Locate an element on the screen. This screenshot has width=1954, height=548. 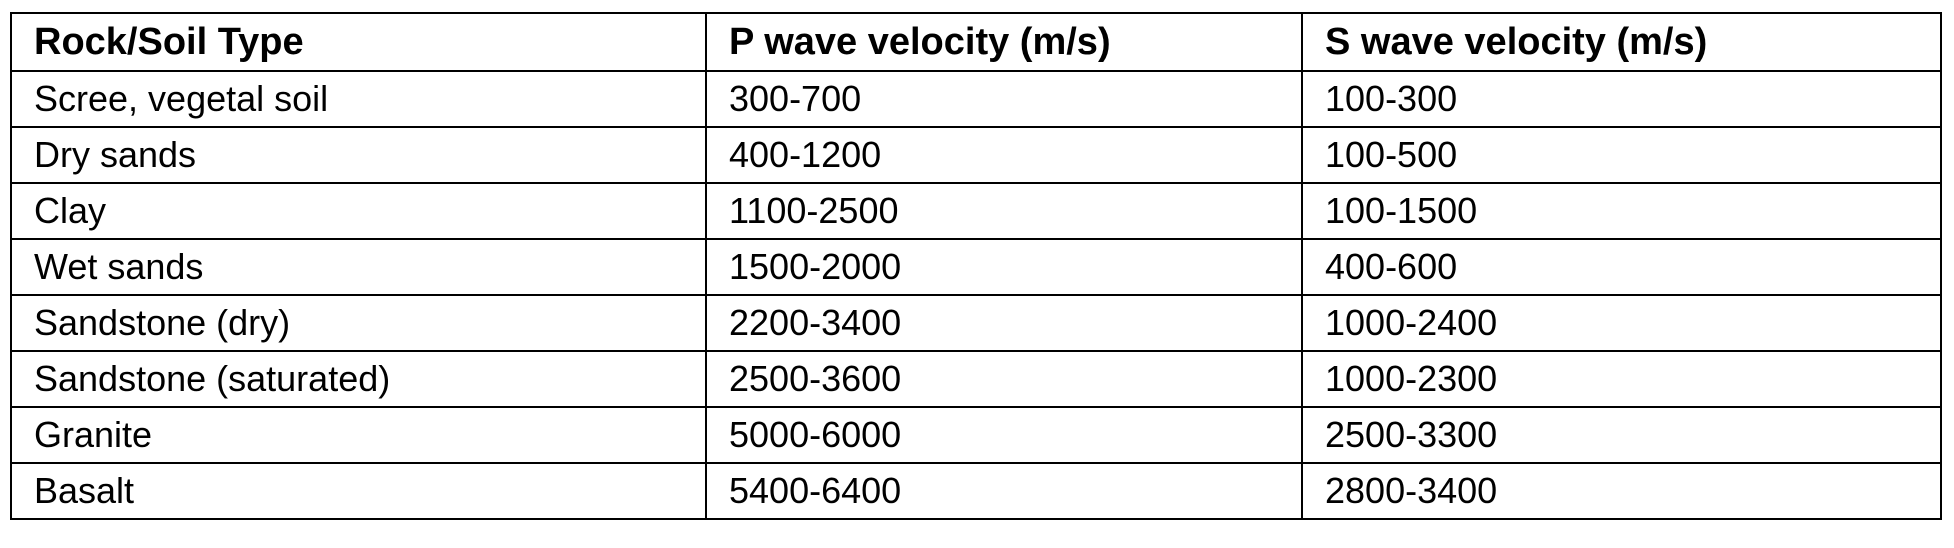
table-row: Clay 1100-2500 100-1500 is located at coordinates (976, 211).